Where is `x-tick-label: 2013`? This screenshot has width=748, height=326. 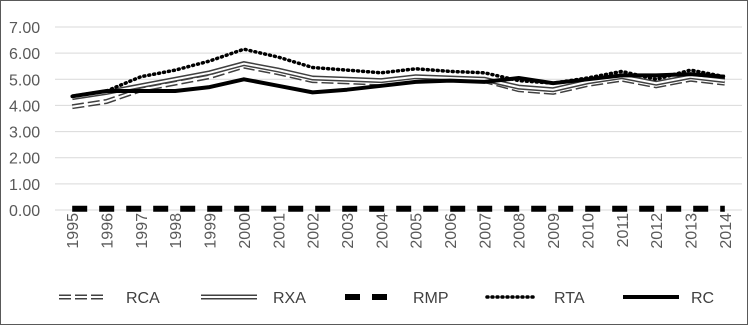
x-tick-label: 2013 is located at coordinates (691, 231).